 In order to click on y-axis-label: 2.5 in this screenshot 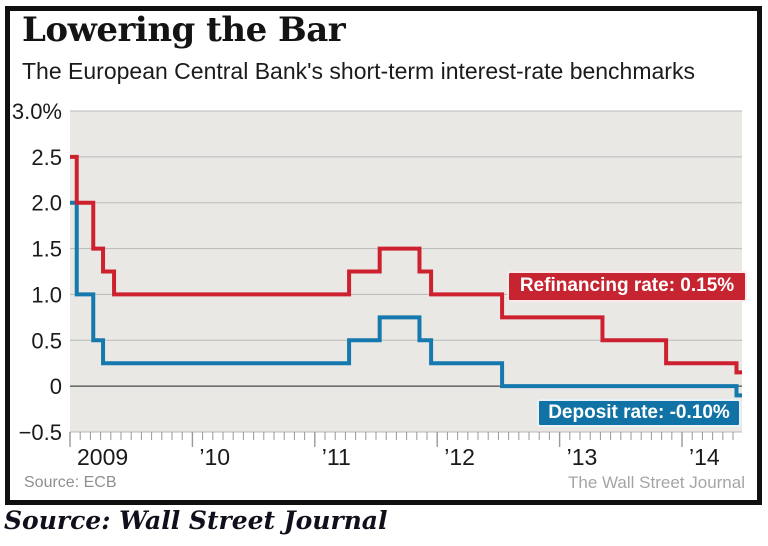, I will do `click(46, 157)`.